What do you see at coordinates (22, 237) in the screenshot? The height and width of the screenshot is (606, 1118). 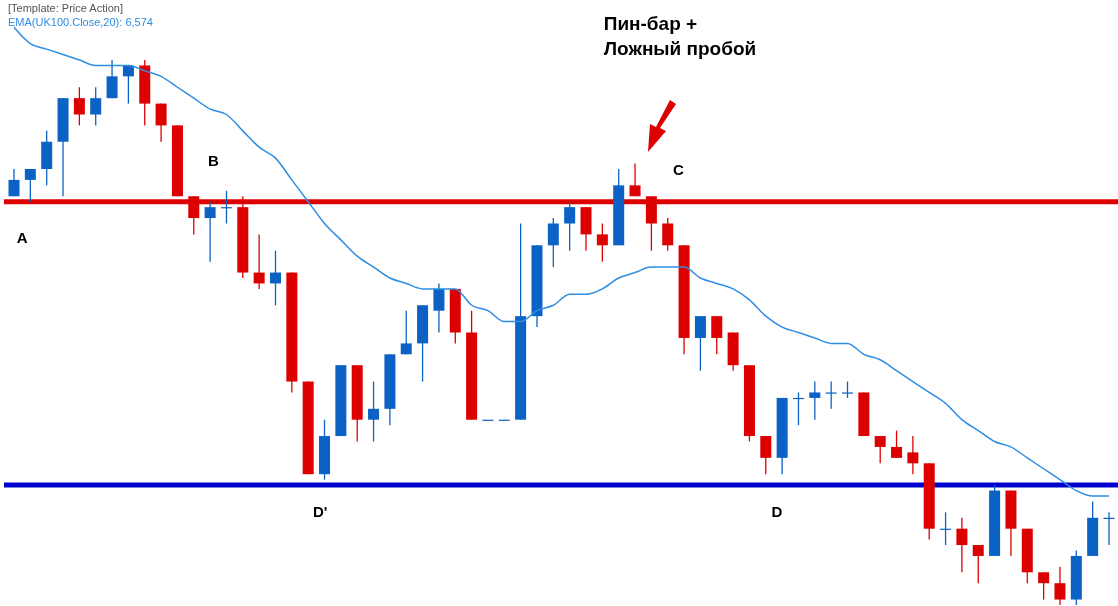 I see `annotation: A` at bounding box center [22, 237].